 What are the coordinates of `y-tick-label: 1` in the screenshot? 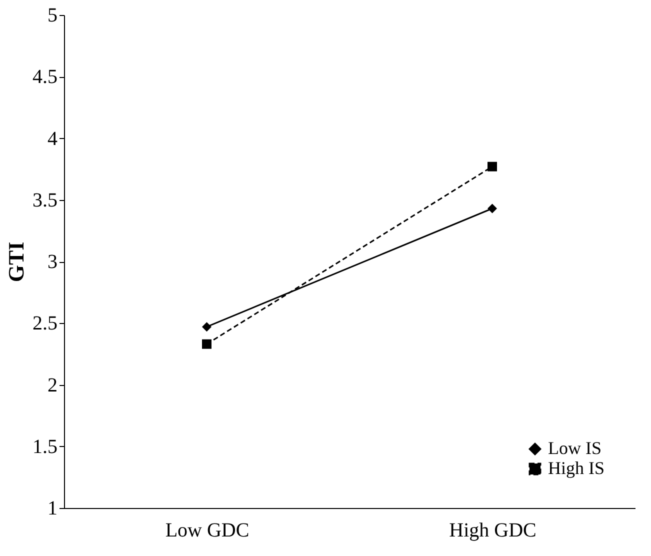 It's located at (53, 509).